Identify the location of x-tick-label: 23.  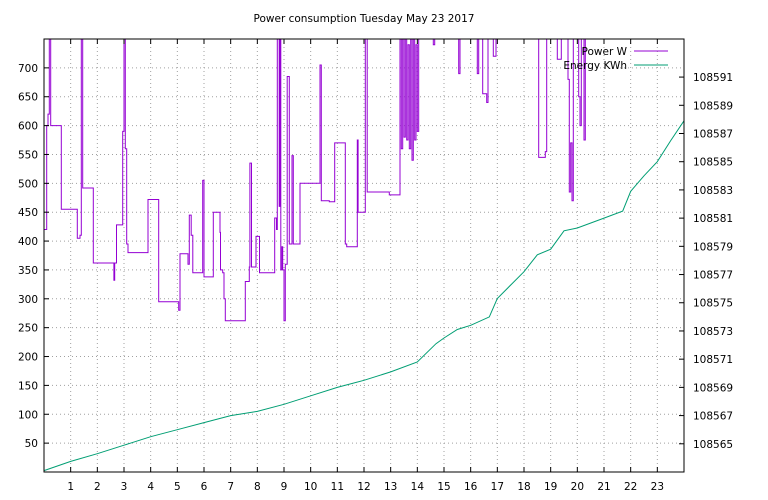
(657, 487).